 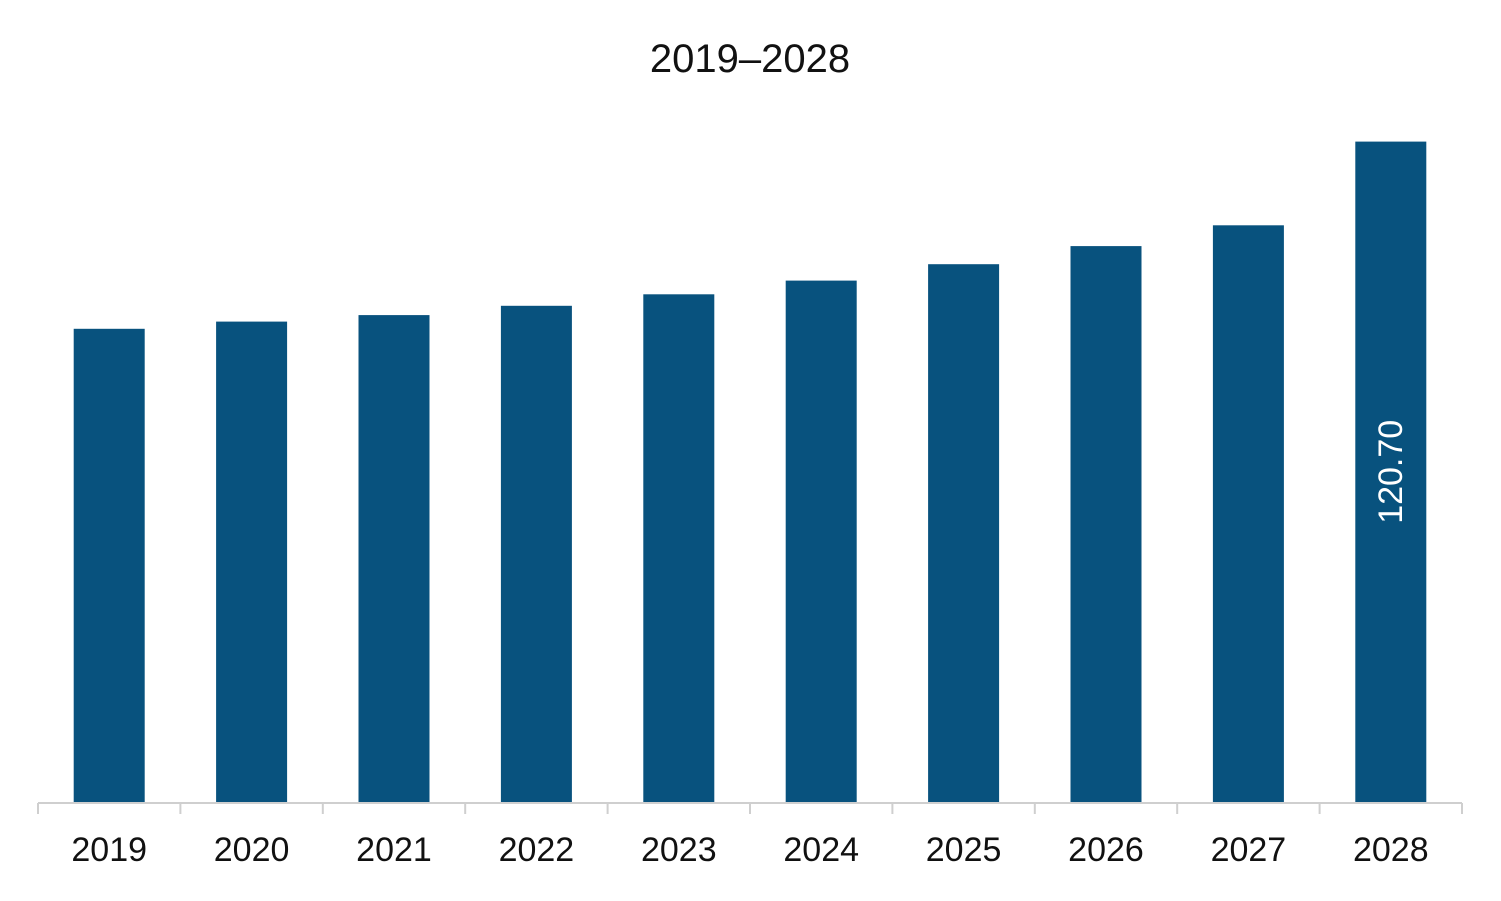 What do you see at coordinates (750, 59) in the screenshot?
I see `chart-title: 2019–2028` at bounding box center [750, 59].